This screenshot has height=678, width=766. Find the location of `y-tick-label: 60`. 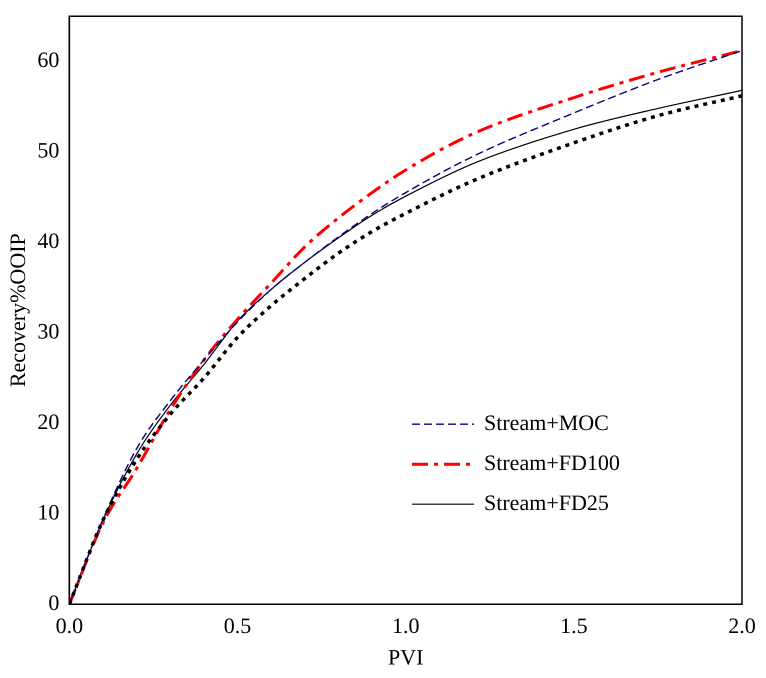

y-tick-label: 60 is located at coordinates (48, 59).